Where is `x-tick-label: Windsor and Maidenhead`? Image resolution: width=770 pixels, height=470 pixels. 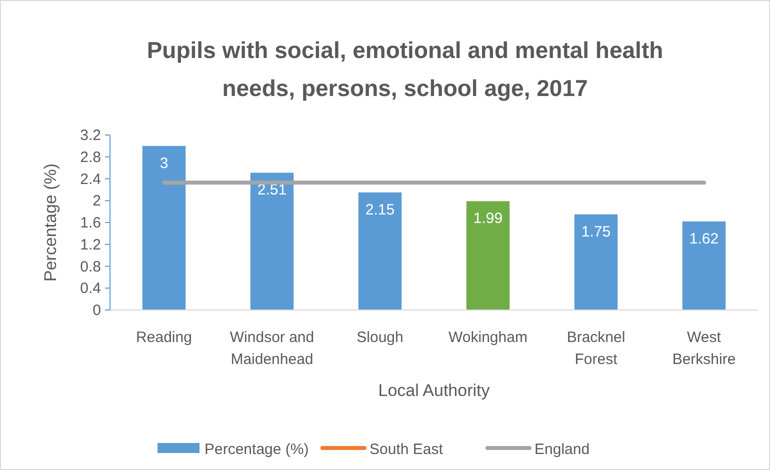
x-tick-label: Windsor and Maidenhead is located at coordinates (272, 348).